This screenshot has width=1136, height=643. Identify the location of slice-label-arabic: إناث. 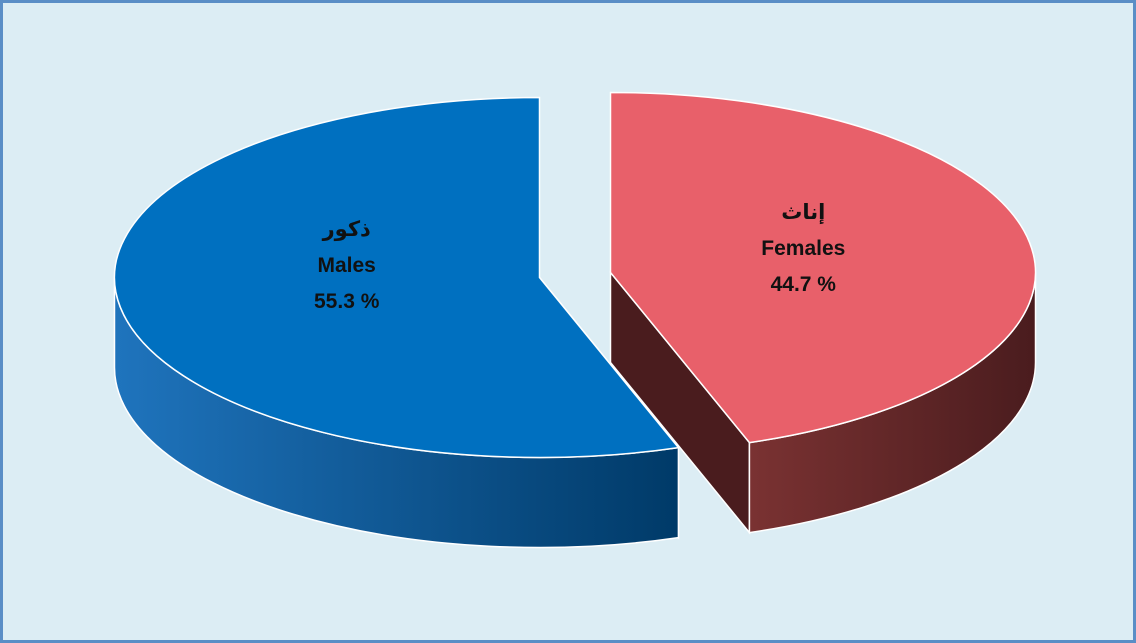
(803, 212).